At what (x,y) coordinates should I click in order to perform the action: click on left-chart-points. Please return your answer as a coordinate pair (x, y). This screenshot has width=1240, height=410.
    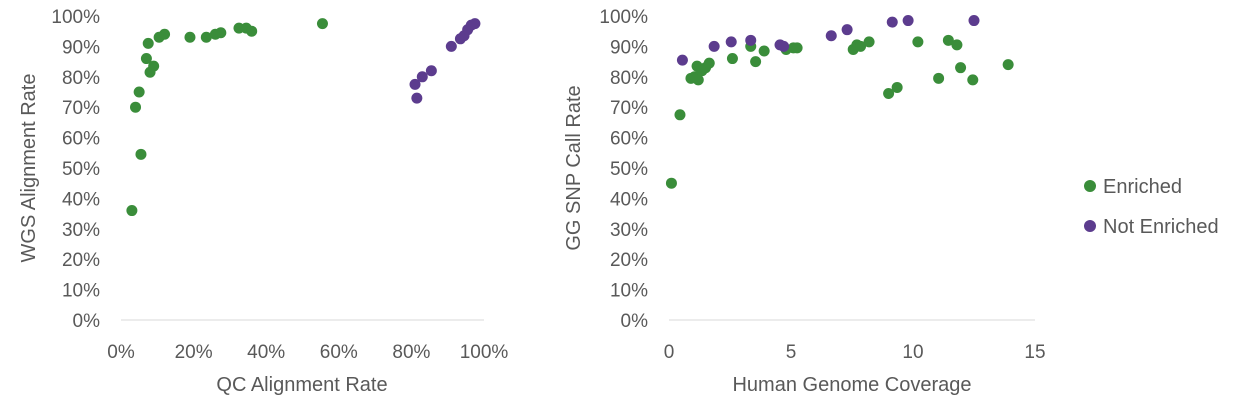
    Looking at the image, I should click on (303, 117).